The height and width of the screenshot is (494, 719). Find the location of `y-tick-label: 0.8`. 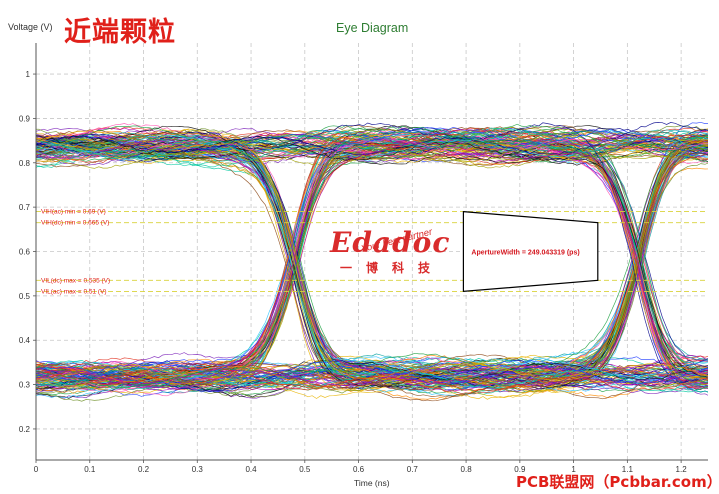

y-tick-label: 0.8 is located at coordinates (25, 163).